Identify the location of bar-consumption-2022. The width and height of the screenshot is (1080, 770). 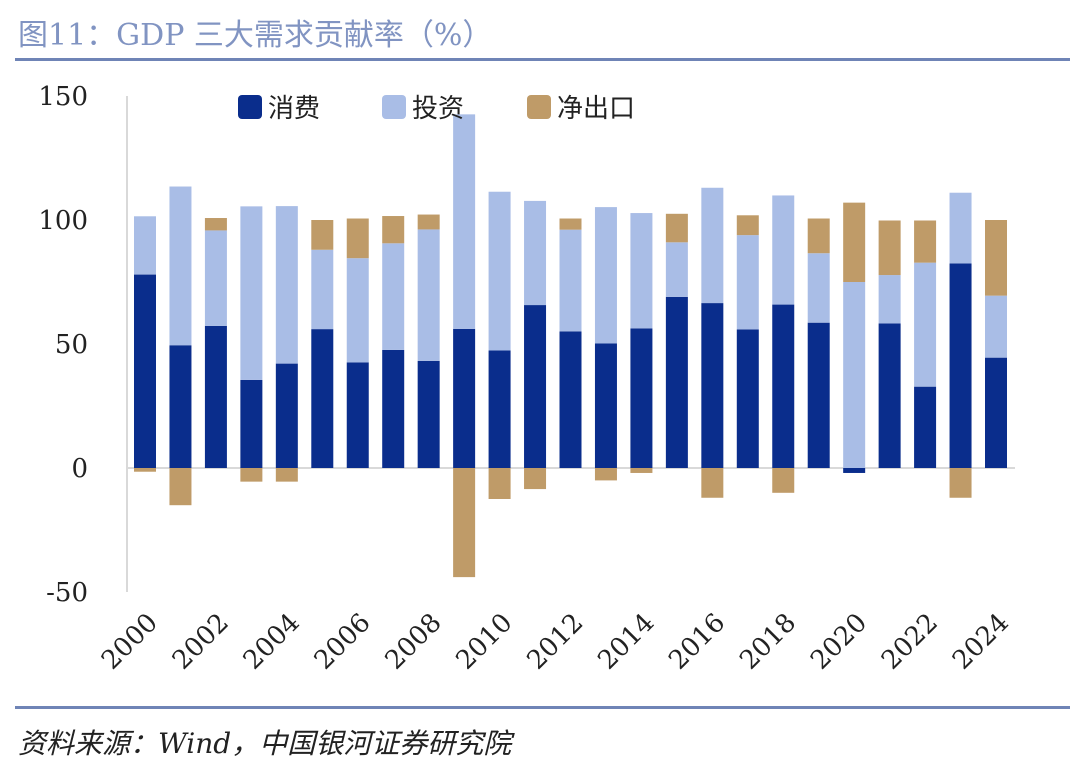
(925, 427).